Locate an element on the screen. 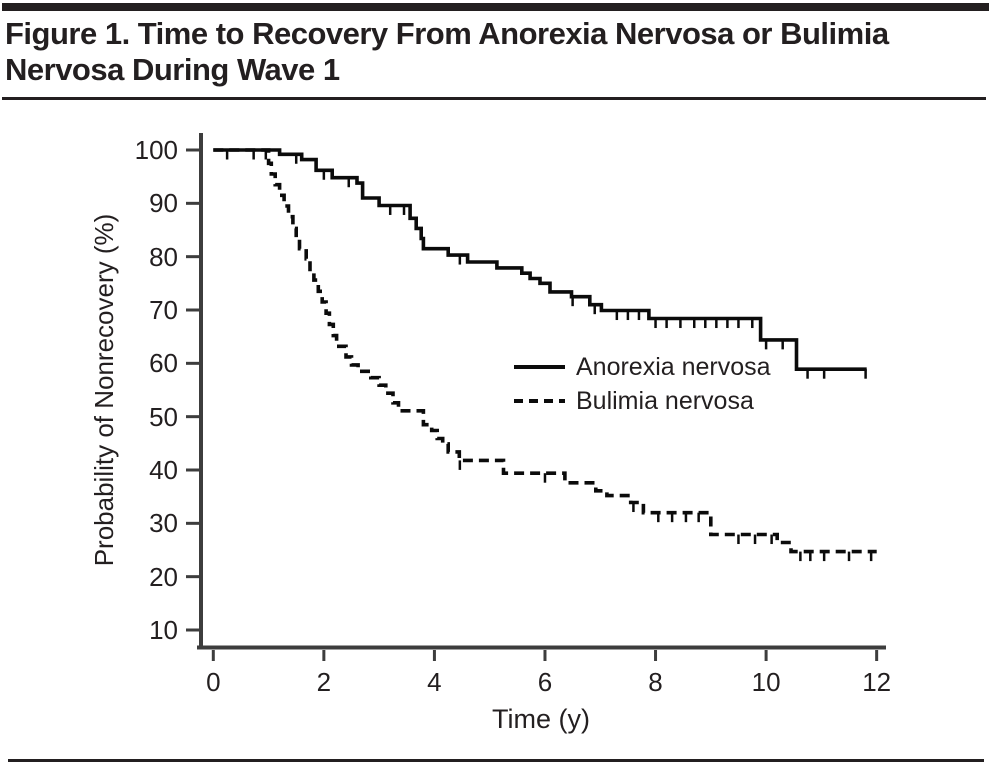  x-tick-label: 6 is located at coordinates (545, 682).